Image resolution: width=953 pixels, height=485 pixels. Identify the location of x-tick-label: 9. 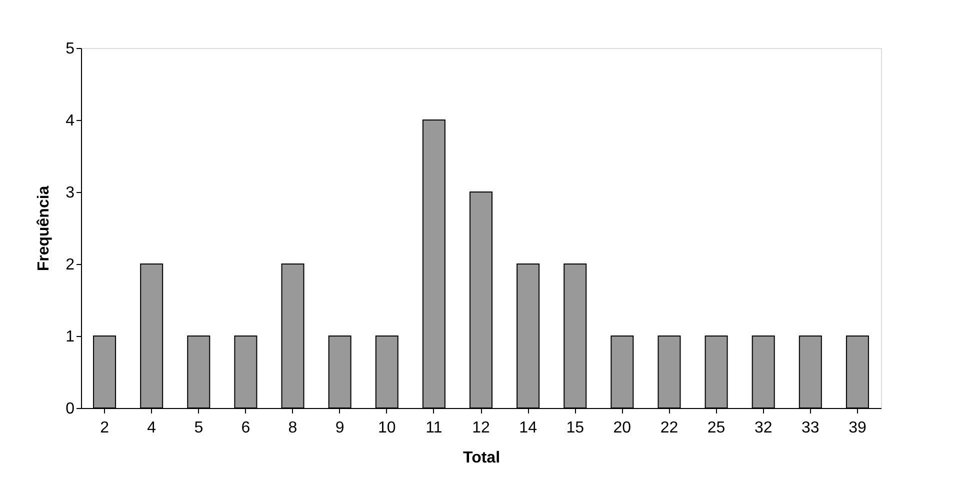
(339, 428).